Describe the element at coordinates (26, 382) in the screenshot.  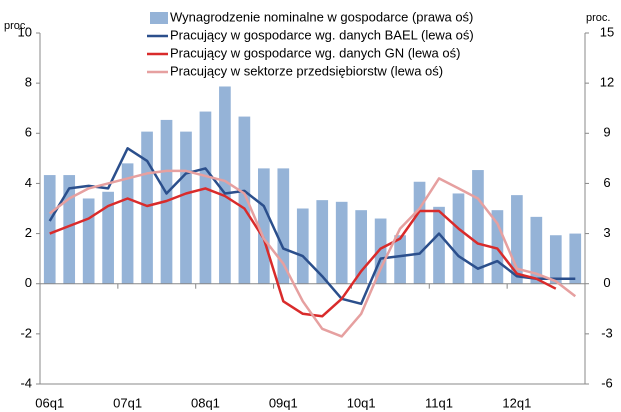
I see `y-tick-label: -4` at that location.